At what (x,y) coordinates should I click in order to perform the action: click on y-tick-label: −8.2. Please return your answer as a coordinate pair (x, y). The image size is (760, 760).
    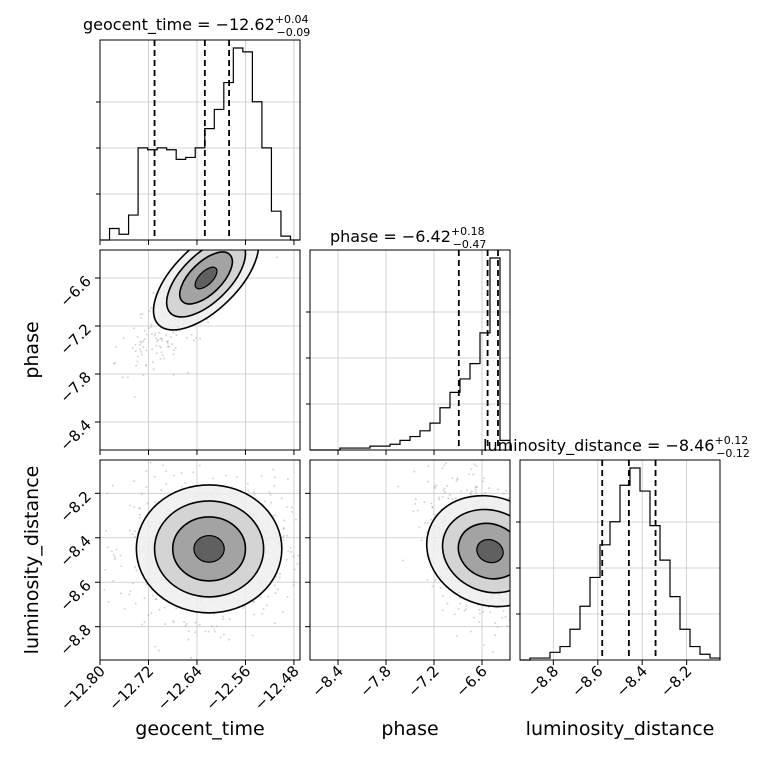
    Looking at the image, I should click on (75, 506).